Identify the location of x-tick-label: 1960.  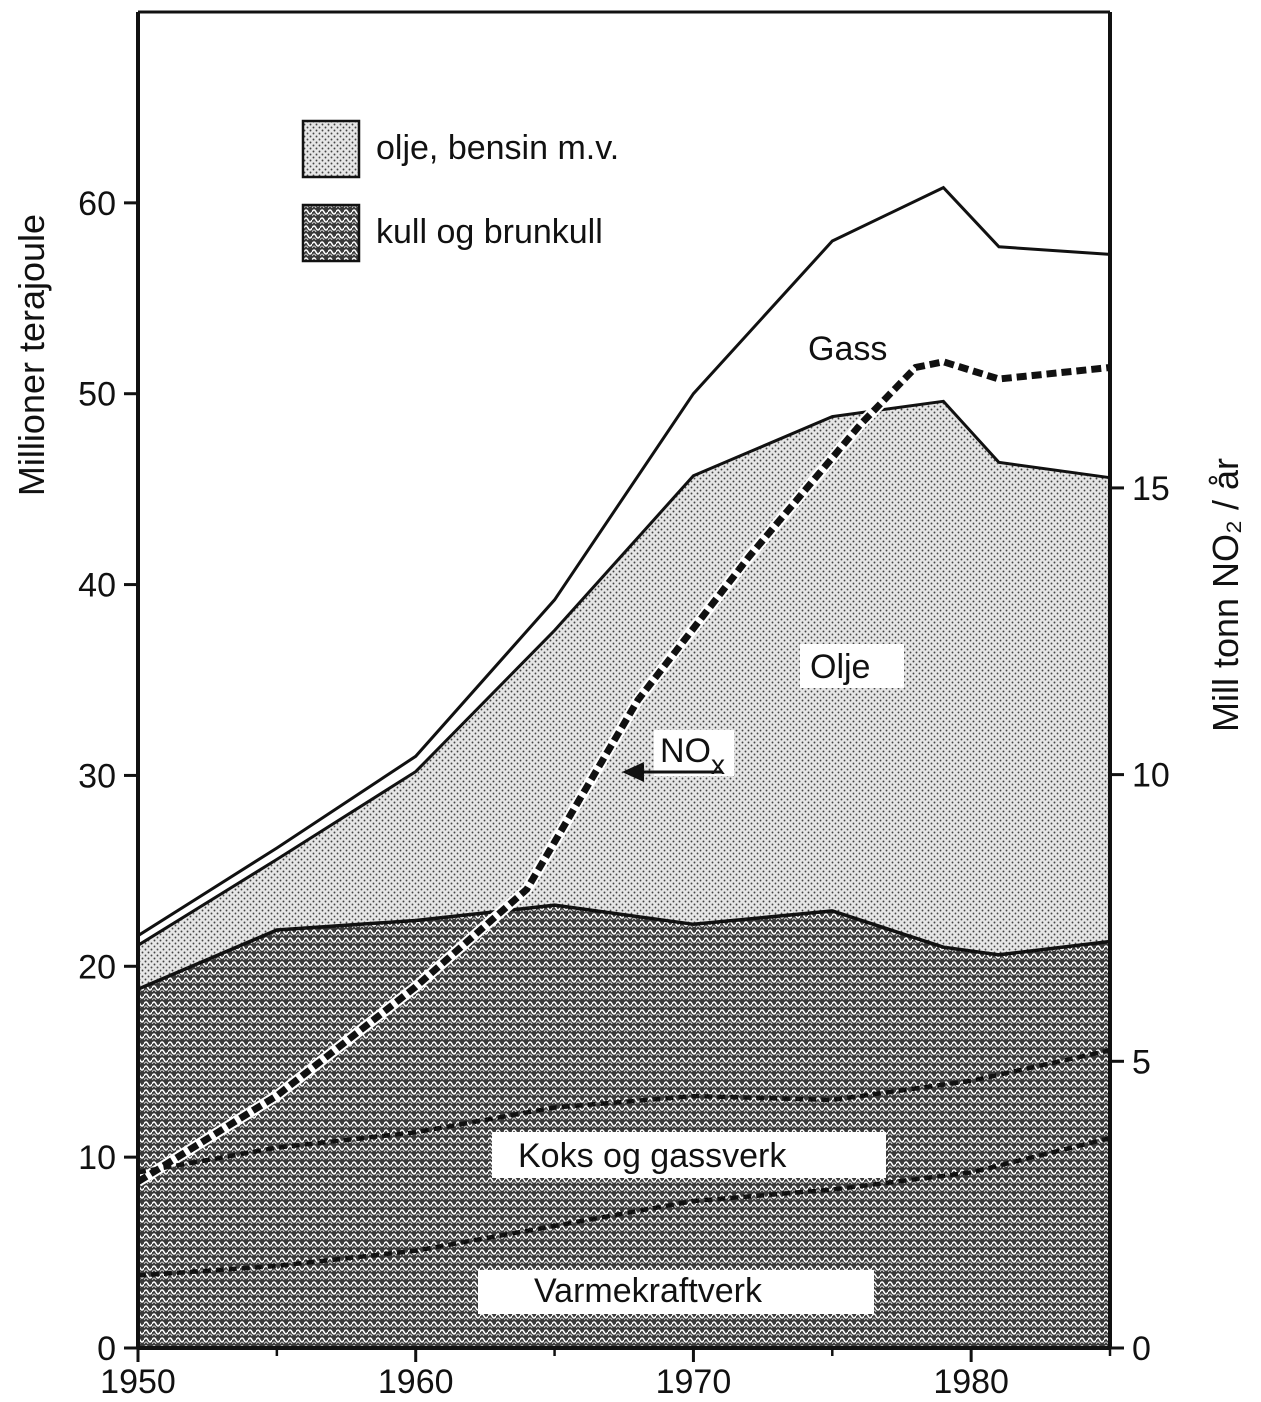
(416, 1380).